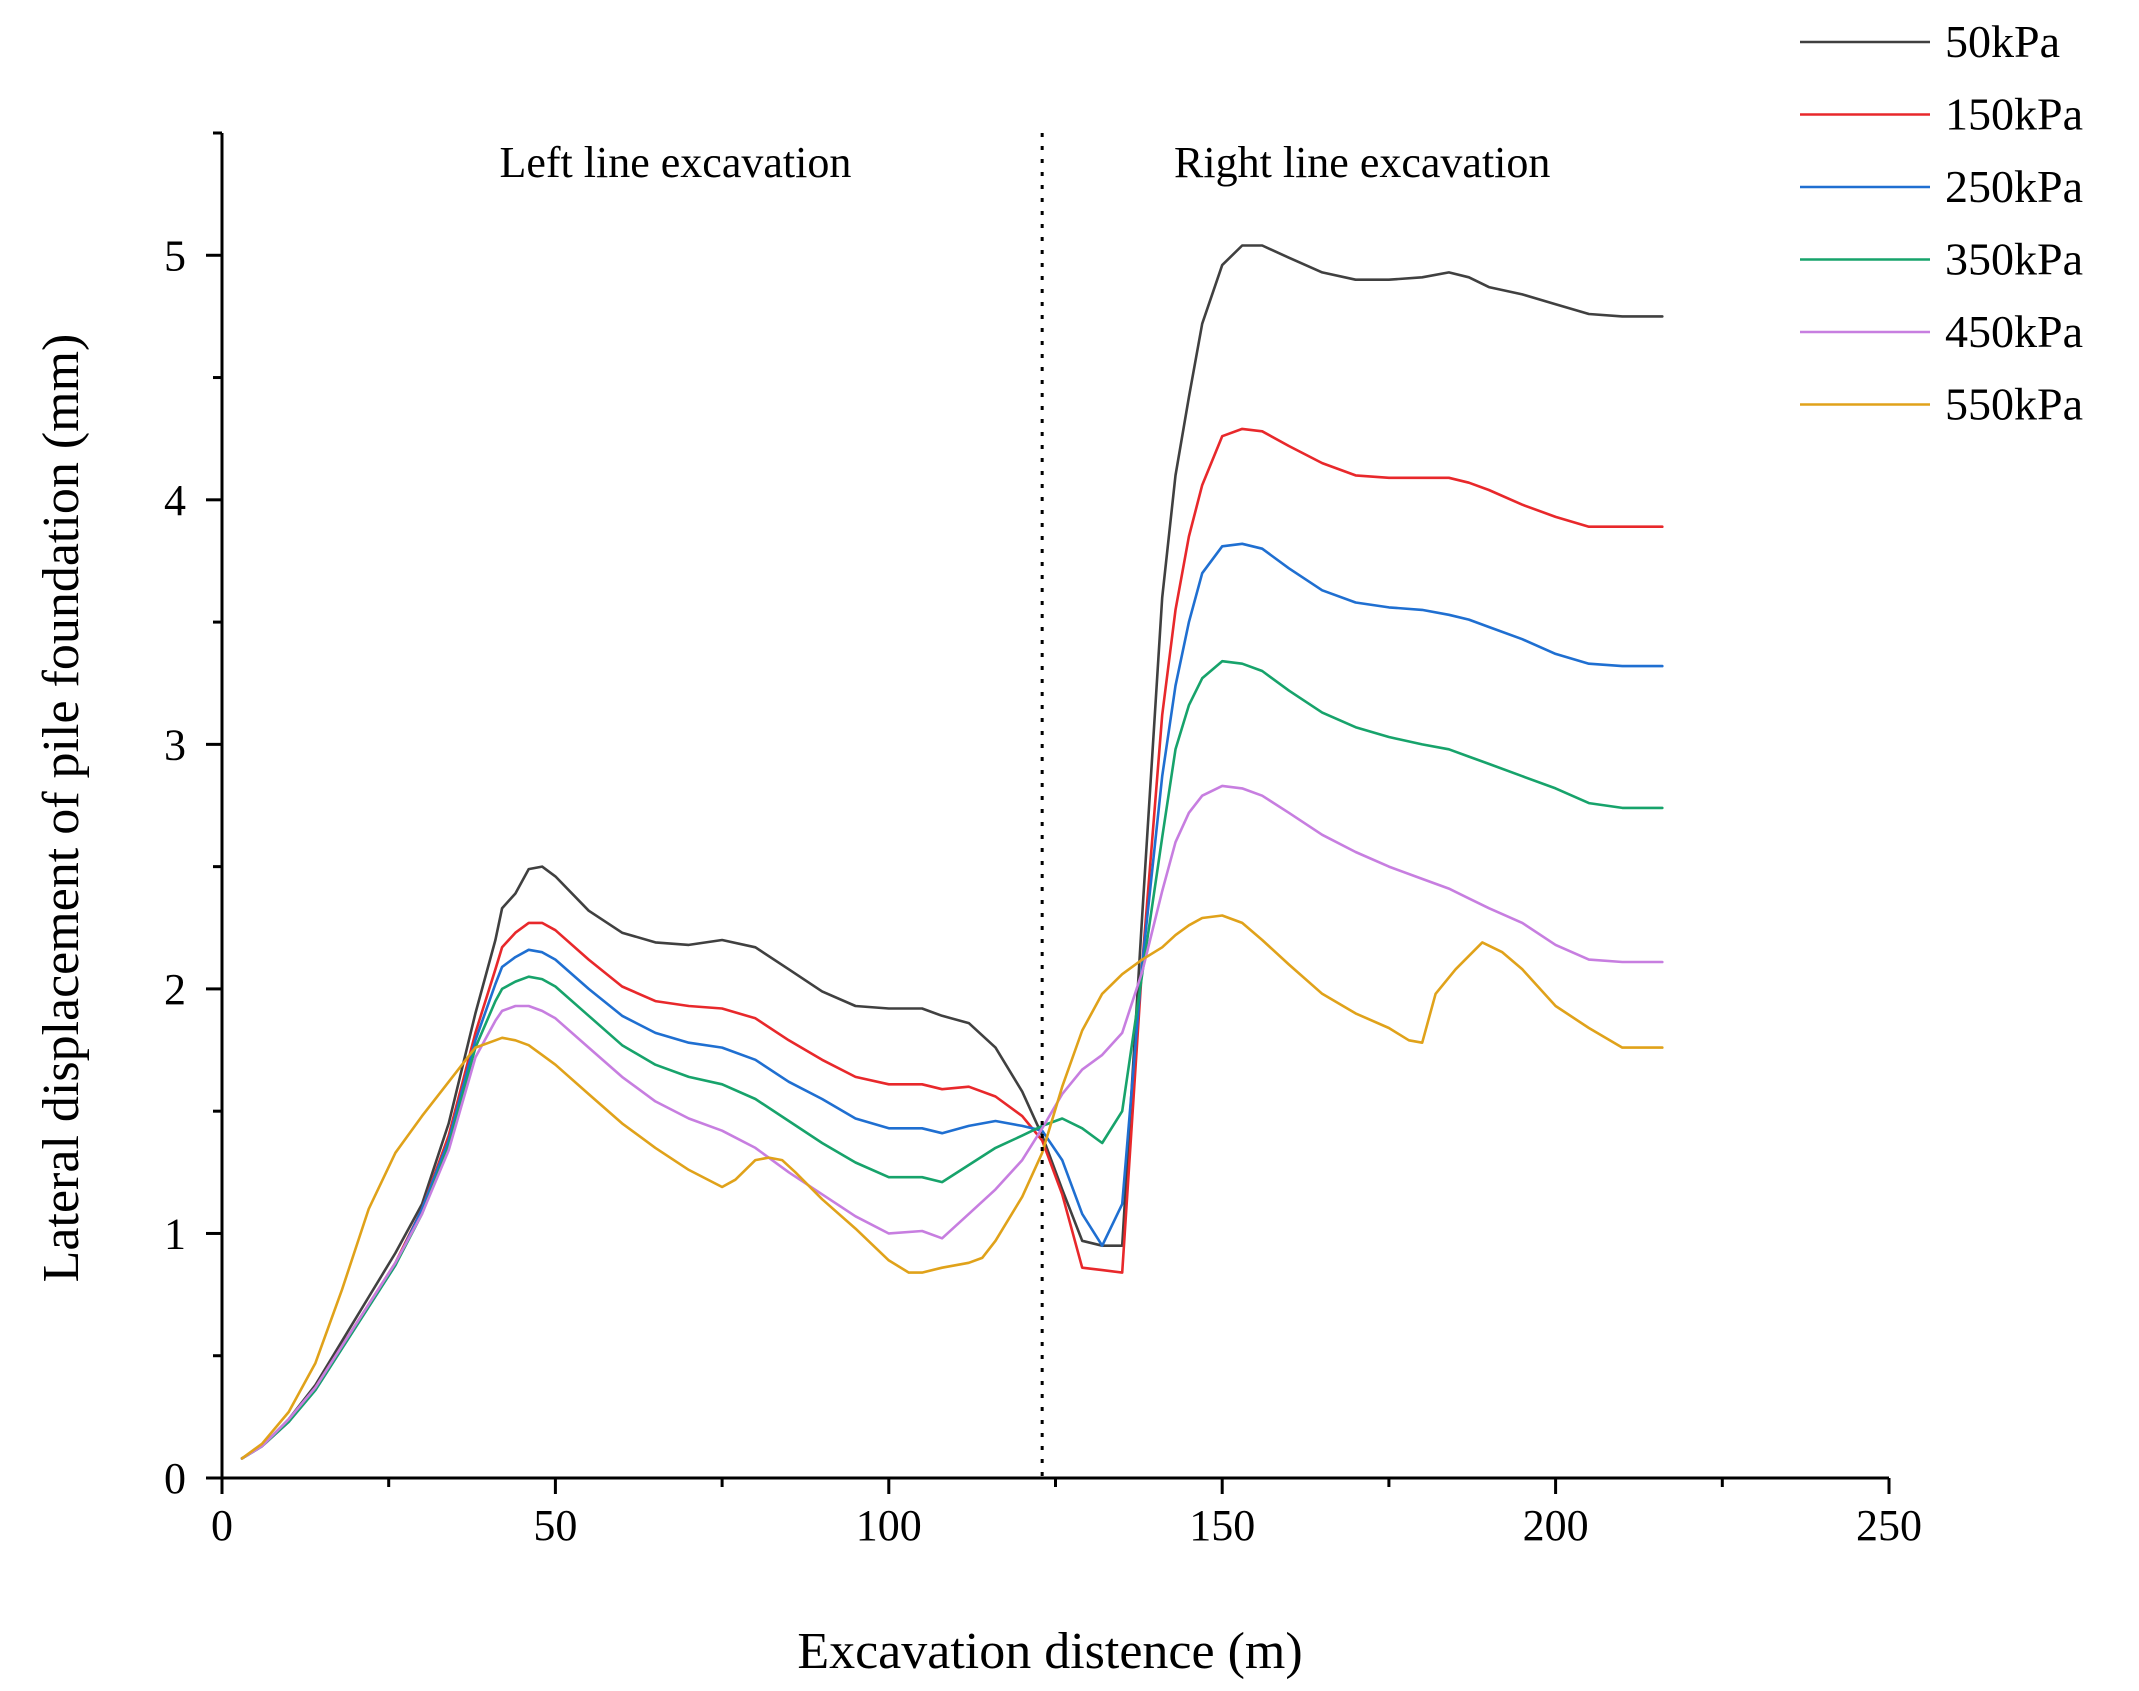 The width and height of the screenshot is (2139, 1691). What do you see at coordinates (2014, 114) in the screenshot?
I see `legend-label-150kPa: 150kPa` at bounding box center [2014, 114].